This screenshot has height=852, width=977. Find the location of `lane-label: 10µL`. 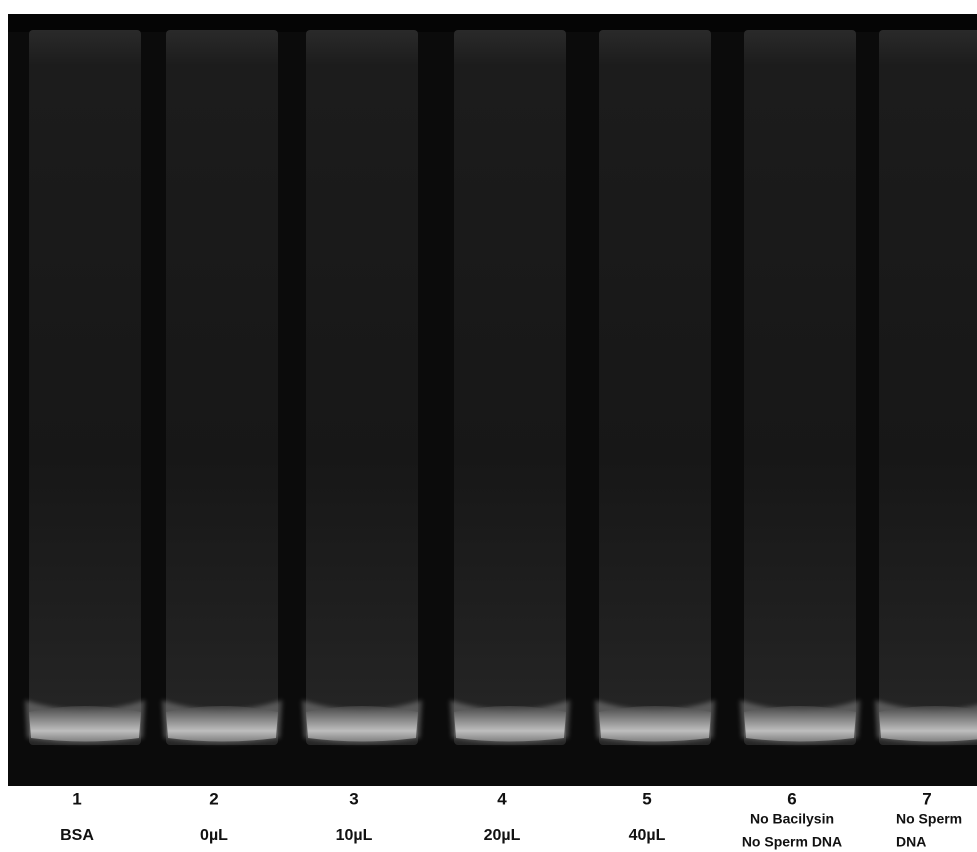

lane-label: 10µL is located at coordinates (354, 835).